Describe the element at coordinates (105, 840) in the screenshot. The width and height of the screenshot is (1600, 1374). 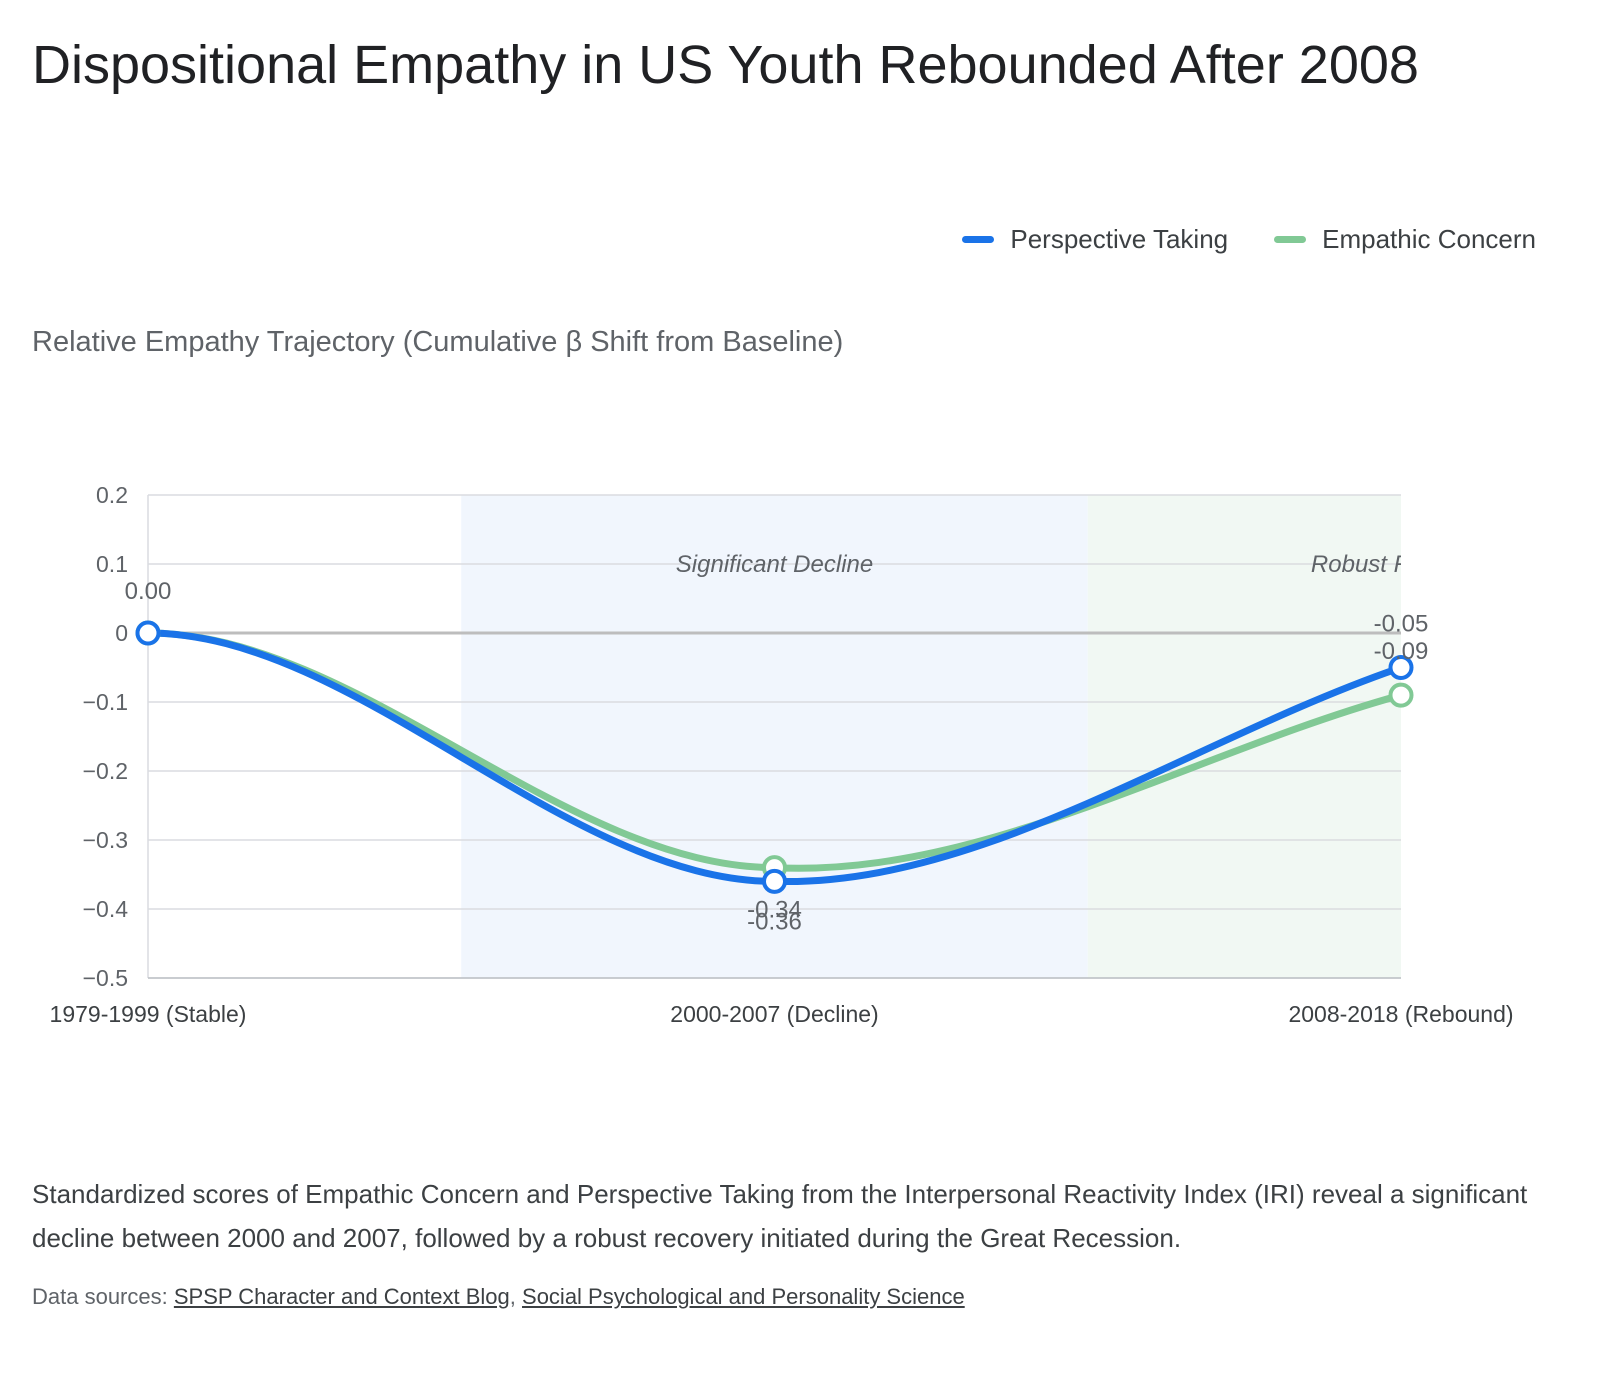
I see `y-tick-label-5: −0.3` at that location.